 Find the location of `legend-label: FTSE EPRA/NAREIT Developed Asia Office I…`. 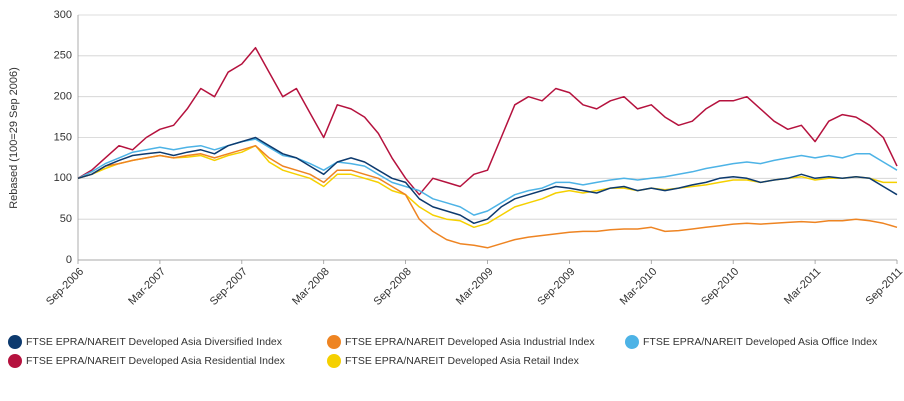

legend-label: FTSE EPRA/NAREIT Developed Asia Office I… is located at coordinates (760, 342).